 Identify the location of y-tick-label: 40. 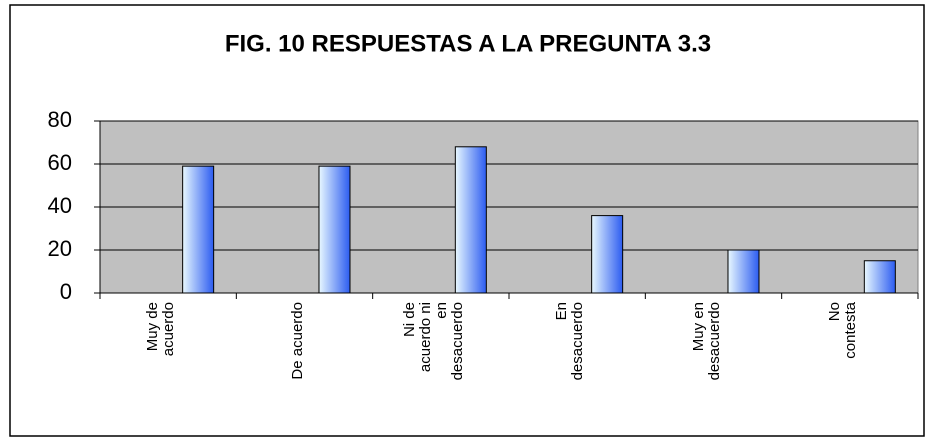
(60, 205).